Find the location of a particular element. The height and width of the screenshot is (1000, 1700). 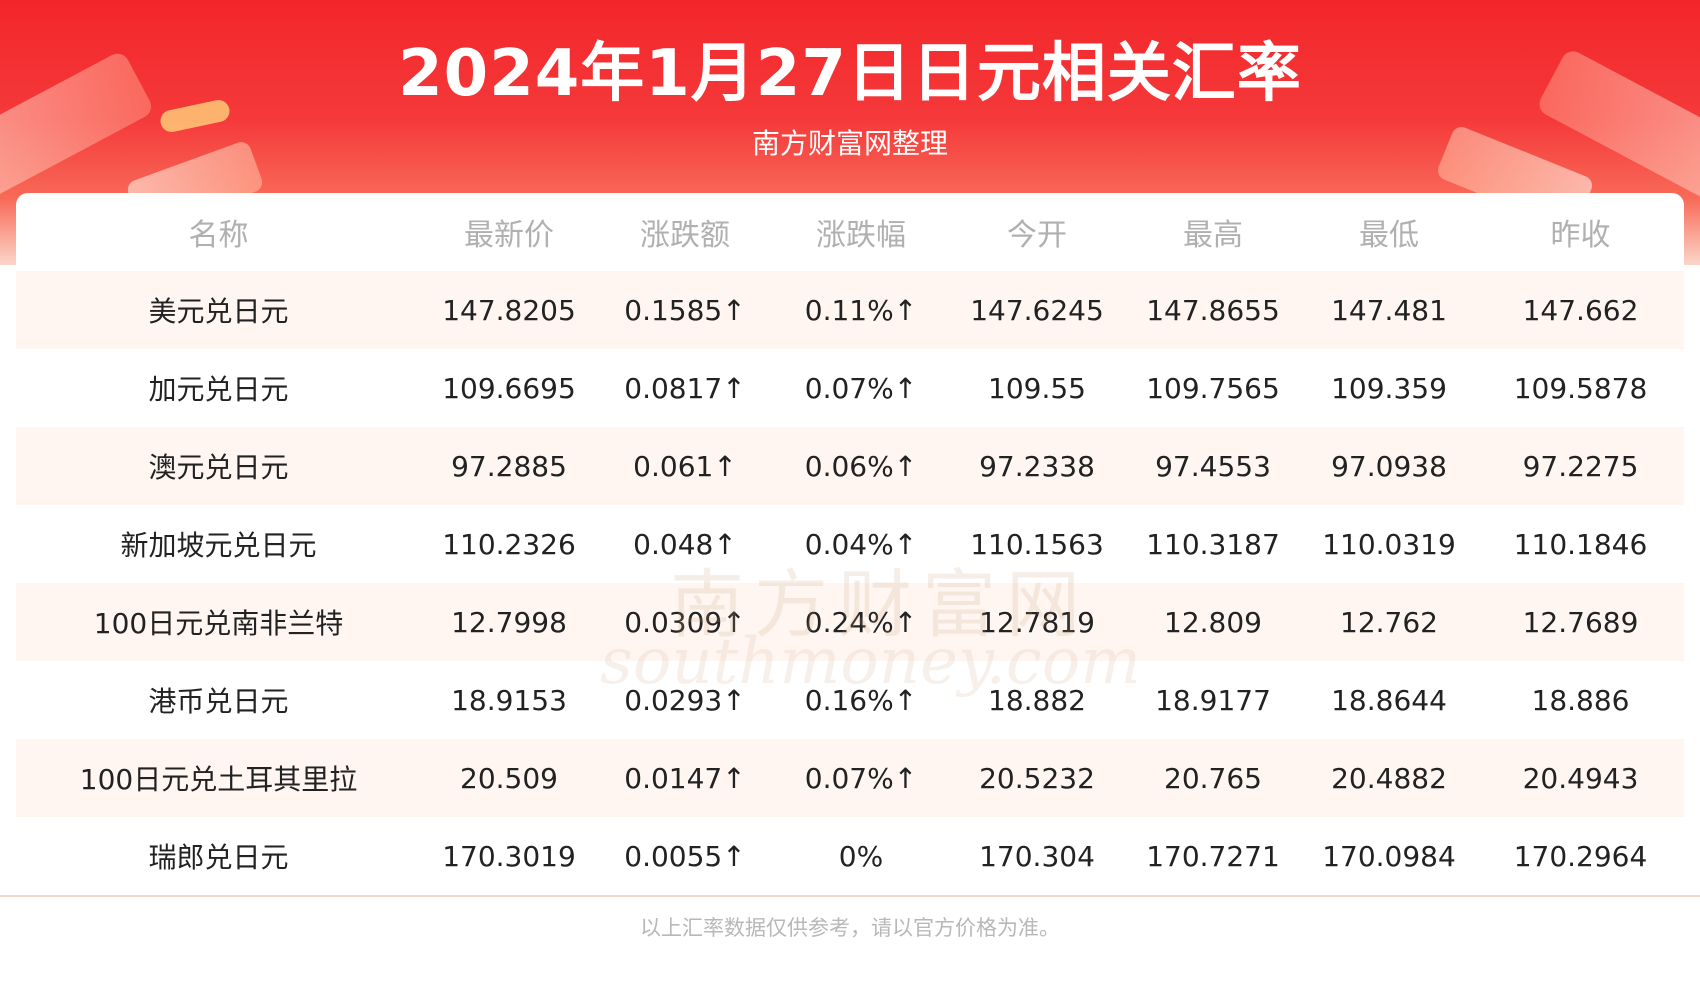

low-price: 12.762 is located at coordinates (1389, 622).